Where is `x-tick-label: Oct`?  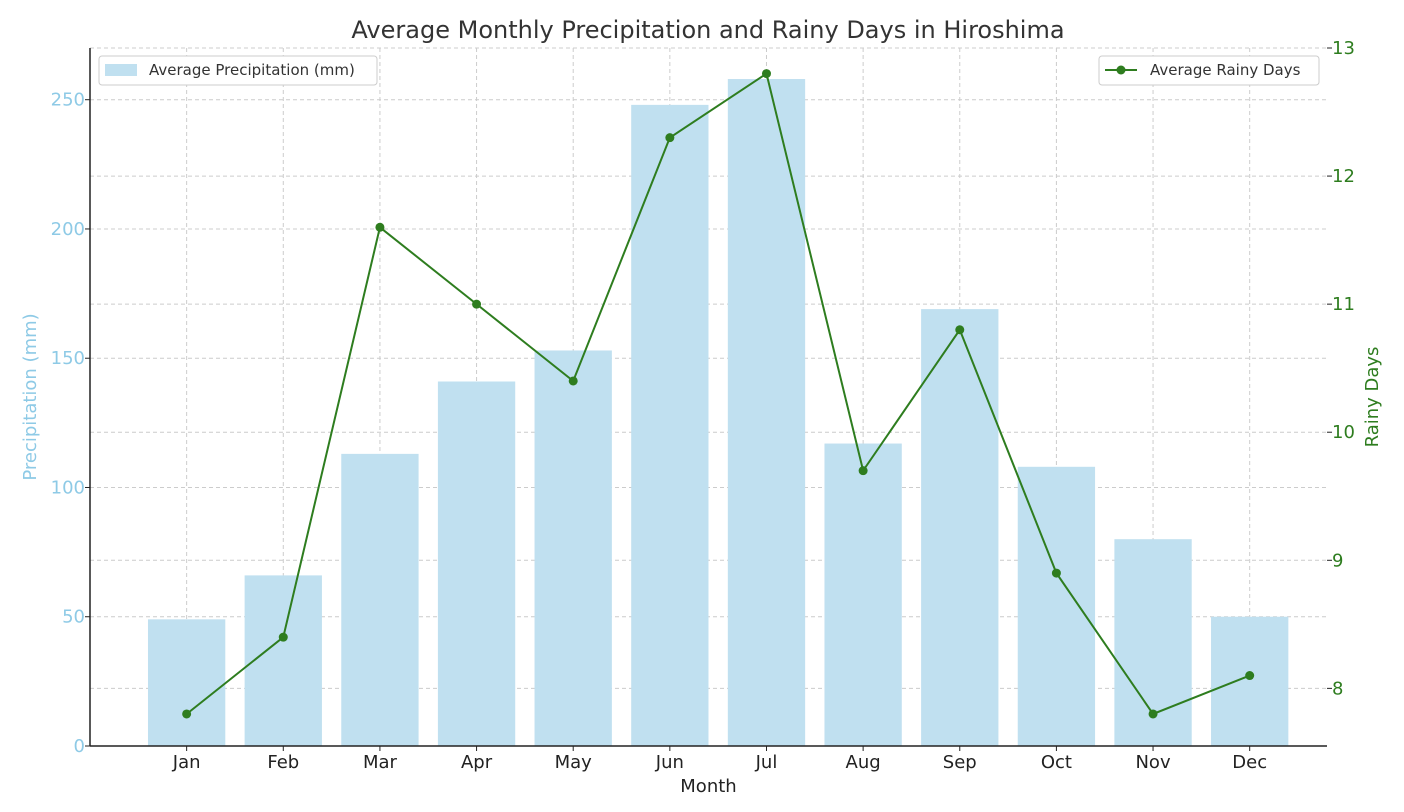 x-tick-label: Oct is located at coordinates (1056, 762).